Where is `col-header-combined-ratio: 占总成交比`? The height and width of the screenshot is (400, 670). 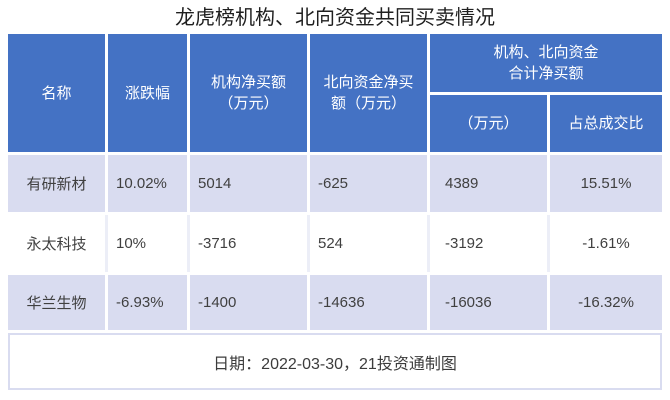 col-header-combined-ratio: 占总成交比 is located at coordinates (606, 123).